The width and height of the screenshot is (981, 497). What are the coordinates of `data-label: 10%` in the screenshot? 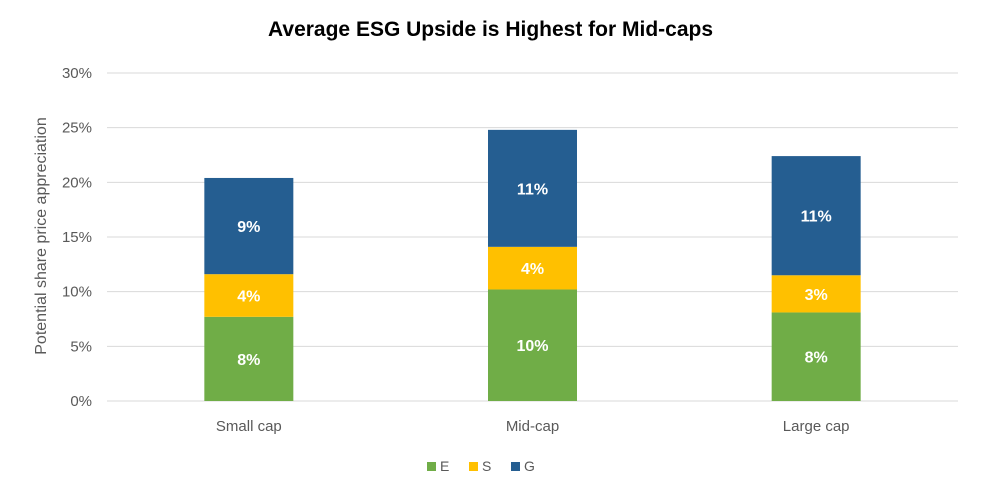 It's located at (532, 346).